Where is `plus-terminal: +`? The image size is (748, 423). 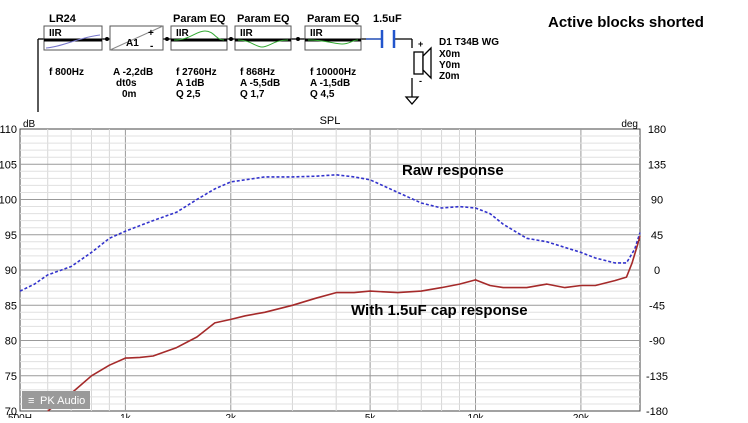 plus-terminal: + is located at coordinates (151, 33).